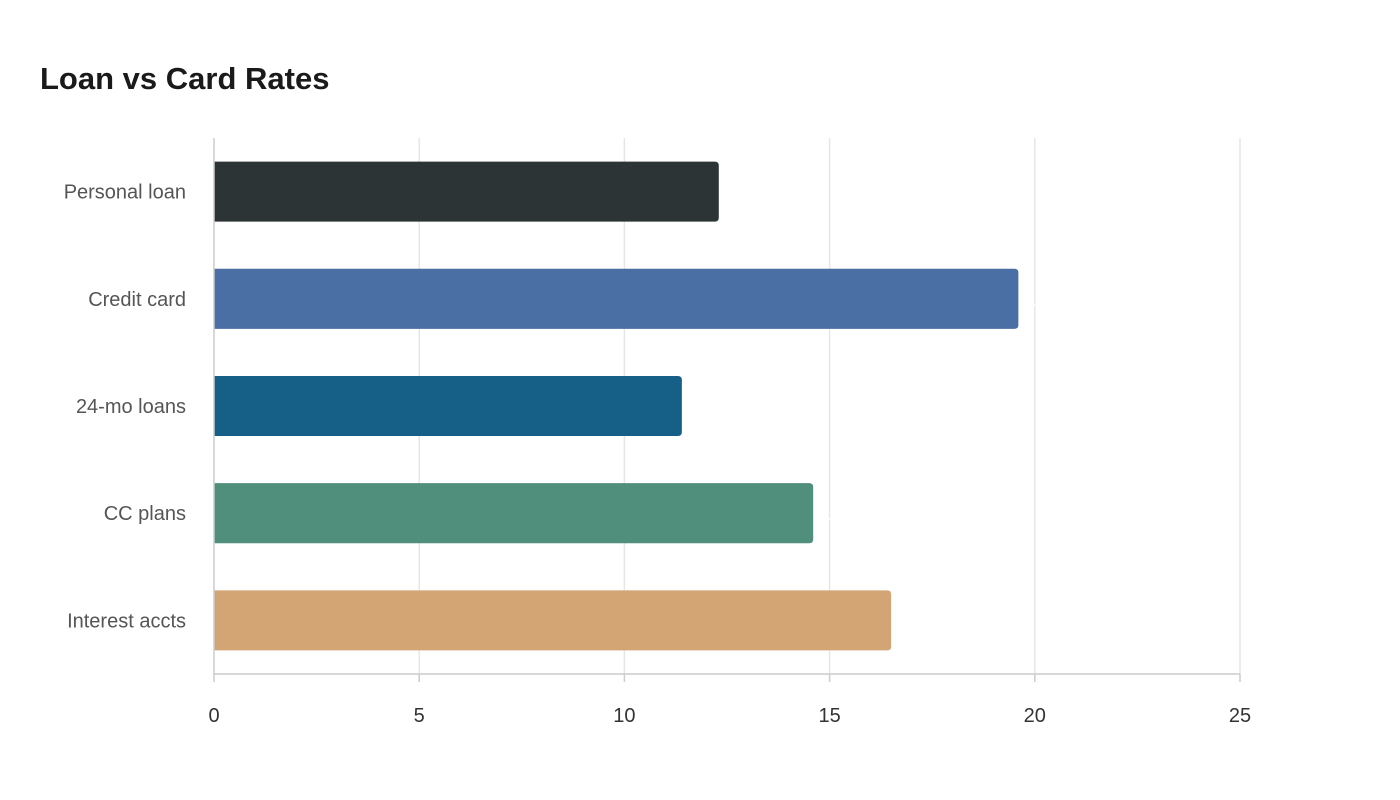 The image size is (1400, 800). Describe the element at coordinates (624, 716) in the screenshot. I see `x-tick-label: 10` at that location.